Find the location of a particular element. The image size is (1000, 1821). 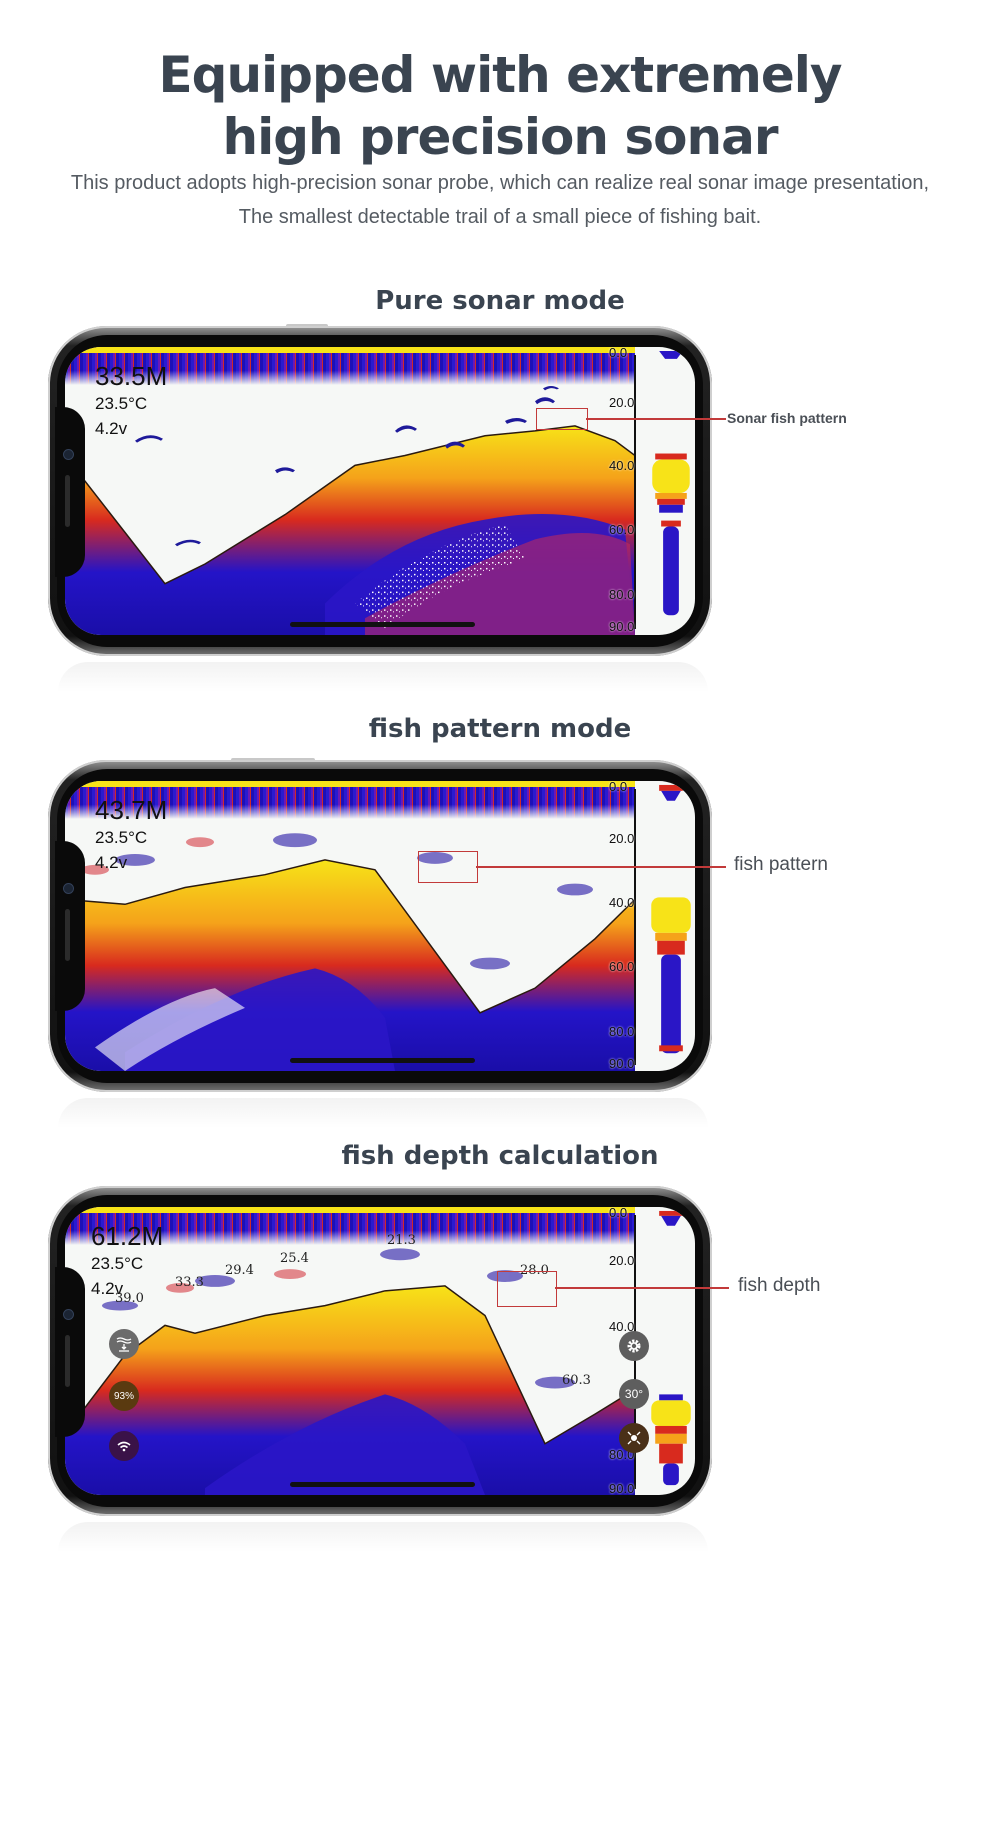

gear-icon is located at coordinates (634, 1346).